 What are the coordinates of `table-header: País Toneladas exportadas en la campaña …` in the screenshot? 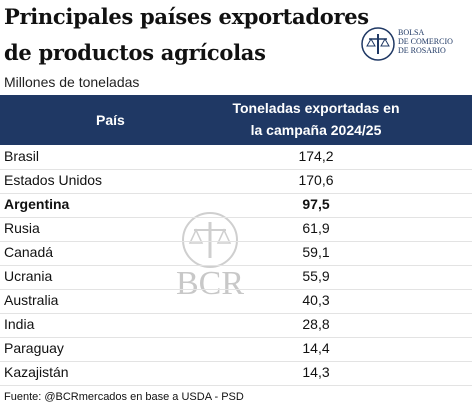 It's located at (236, 120).